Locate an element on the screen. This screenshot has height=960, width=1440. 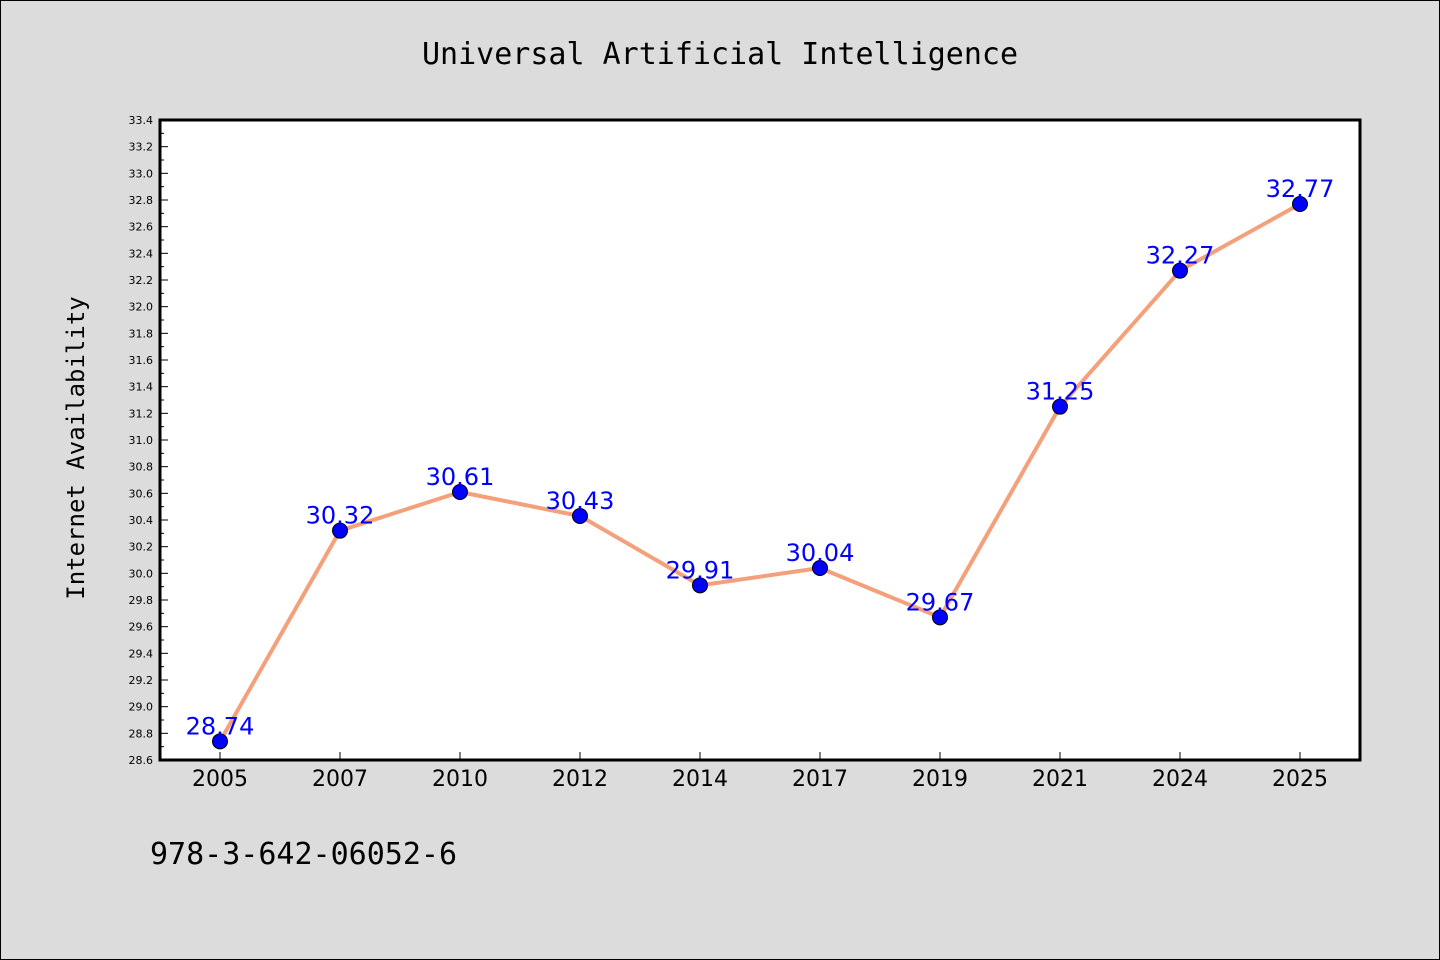
y-tick-label: 29.8 is located at coordinates (141, 600).